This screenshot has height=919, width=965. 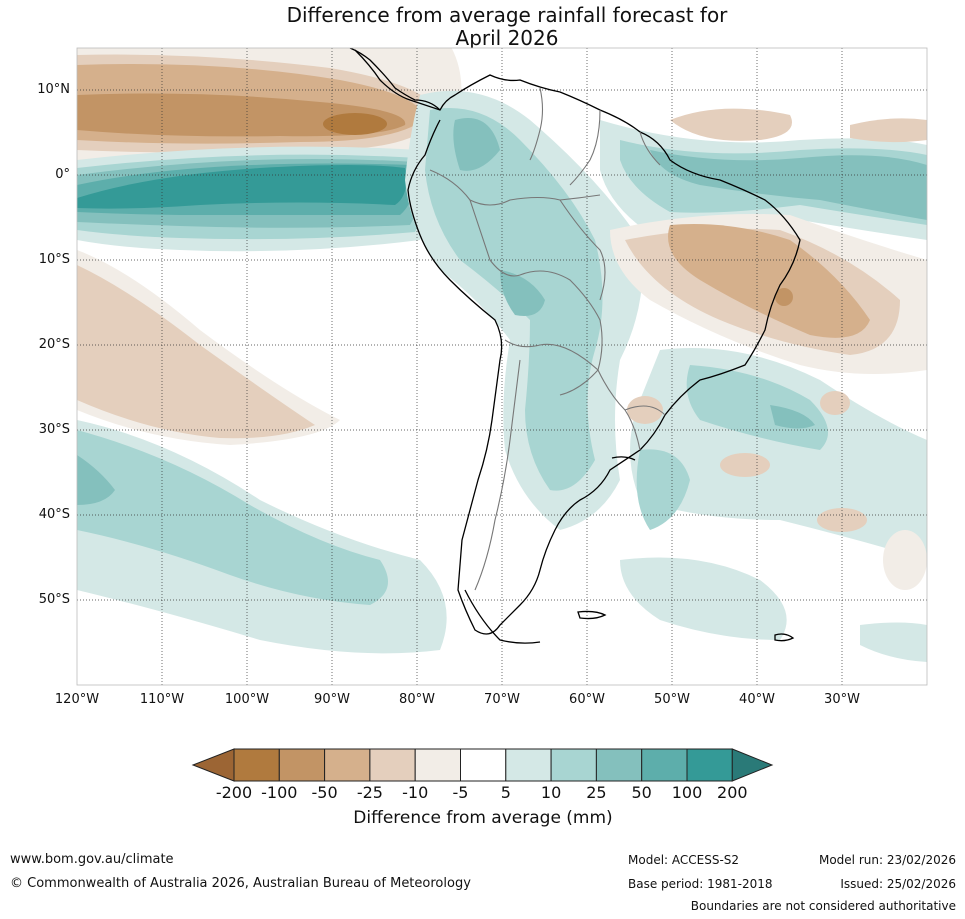 What do you see at coordinates (54, 599) in the screenshot?
I see `lat-label-50s: 50°S` at bounding box center [54, 599].